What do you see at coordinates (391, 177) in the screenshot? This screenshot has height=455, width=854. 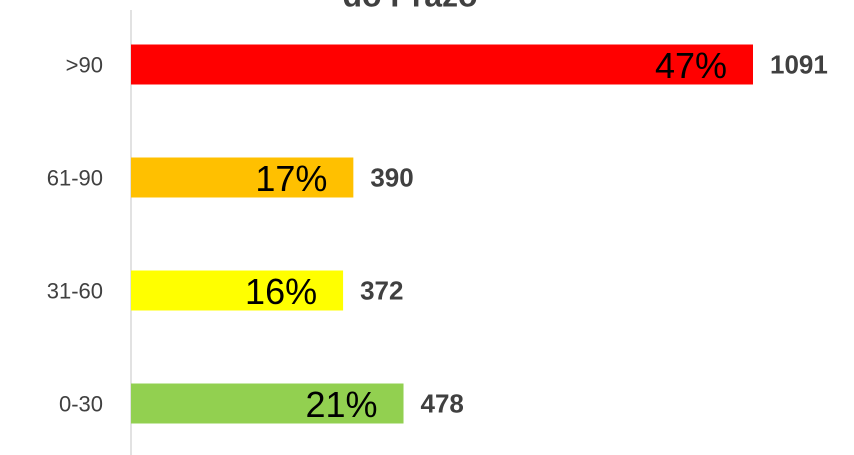 I see `value-label: 390` at bounding box center [391, 177].